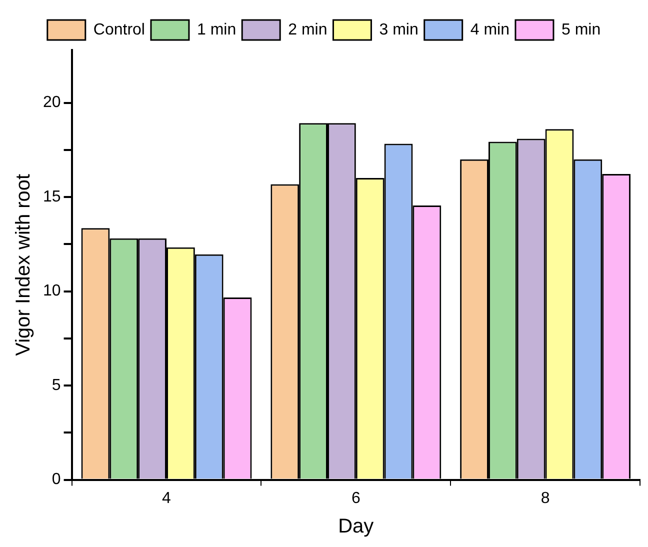 This screenshot has width=648, height=547. Describe the element at coordinates (56, 479) in the screenshot. I see `y-tick-label: 0` at that location.